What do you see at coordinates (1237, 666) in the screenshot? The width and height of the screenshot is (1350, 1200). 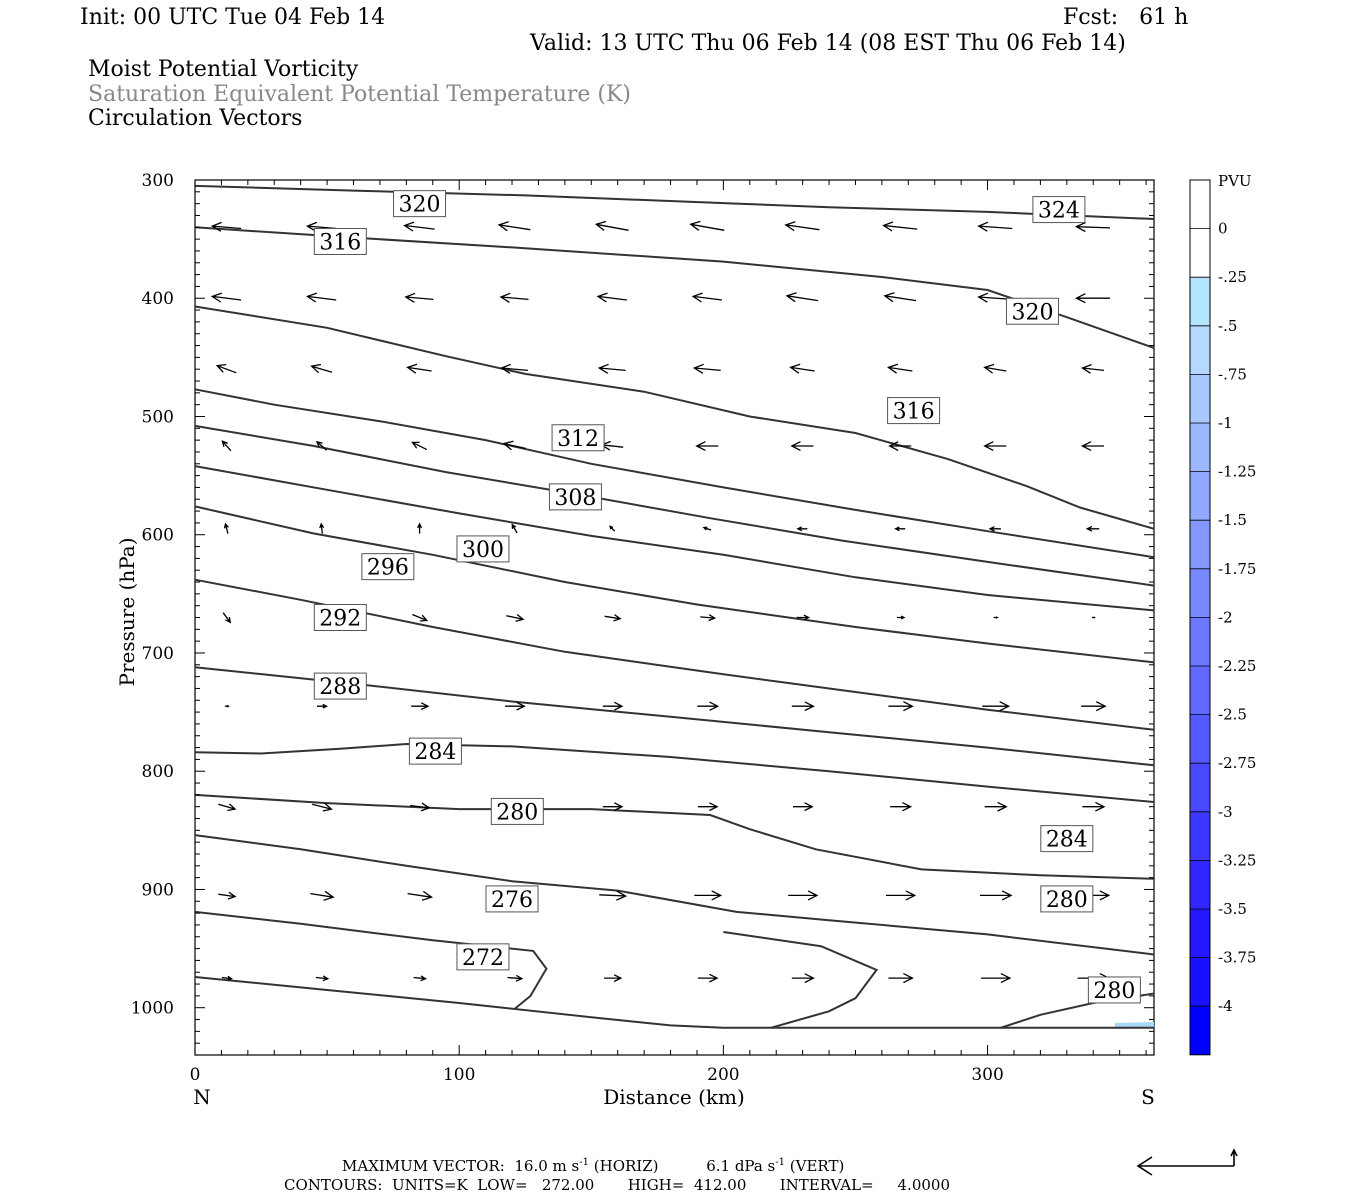 I see `colorbar-label: -2.25` at bounding box center [1237, 666].